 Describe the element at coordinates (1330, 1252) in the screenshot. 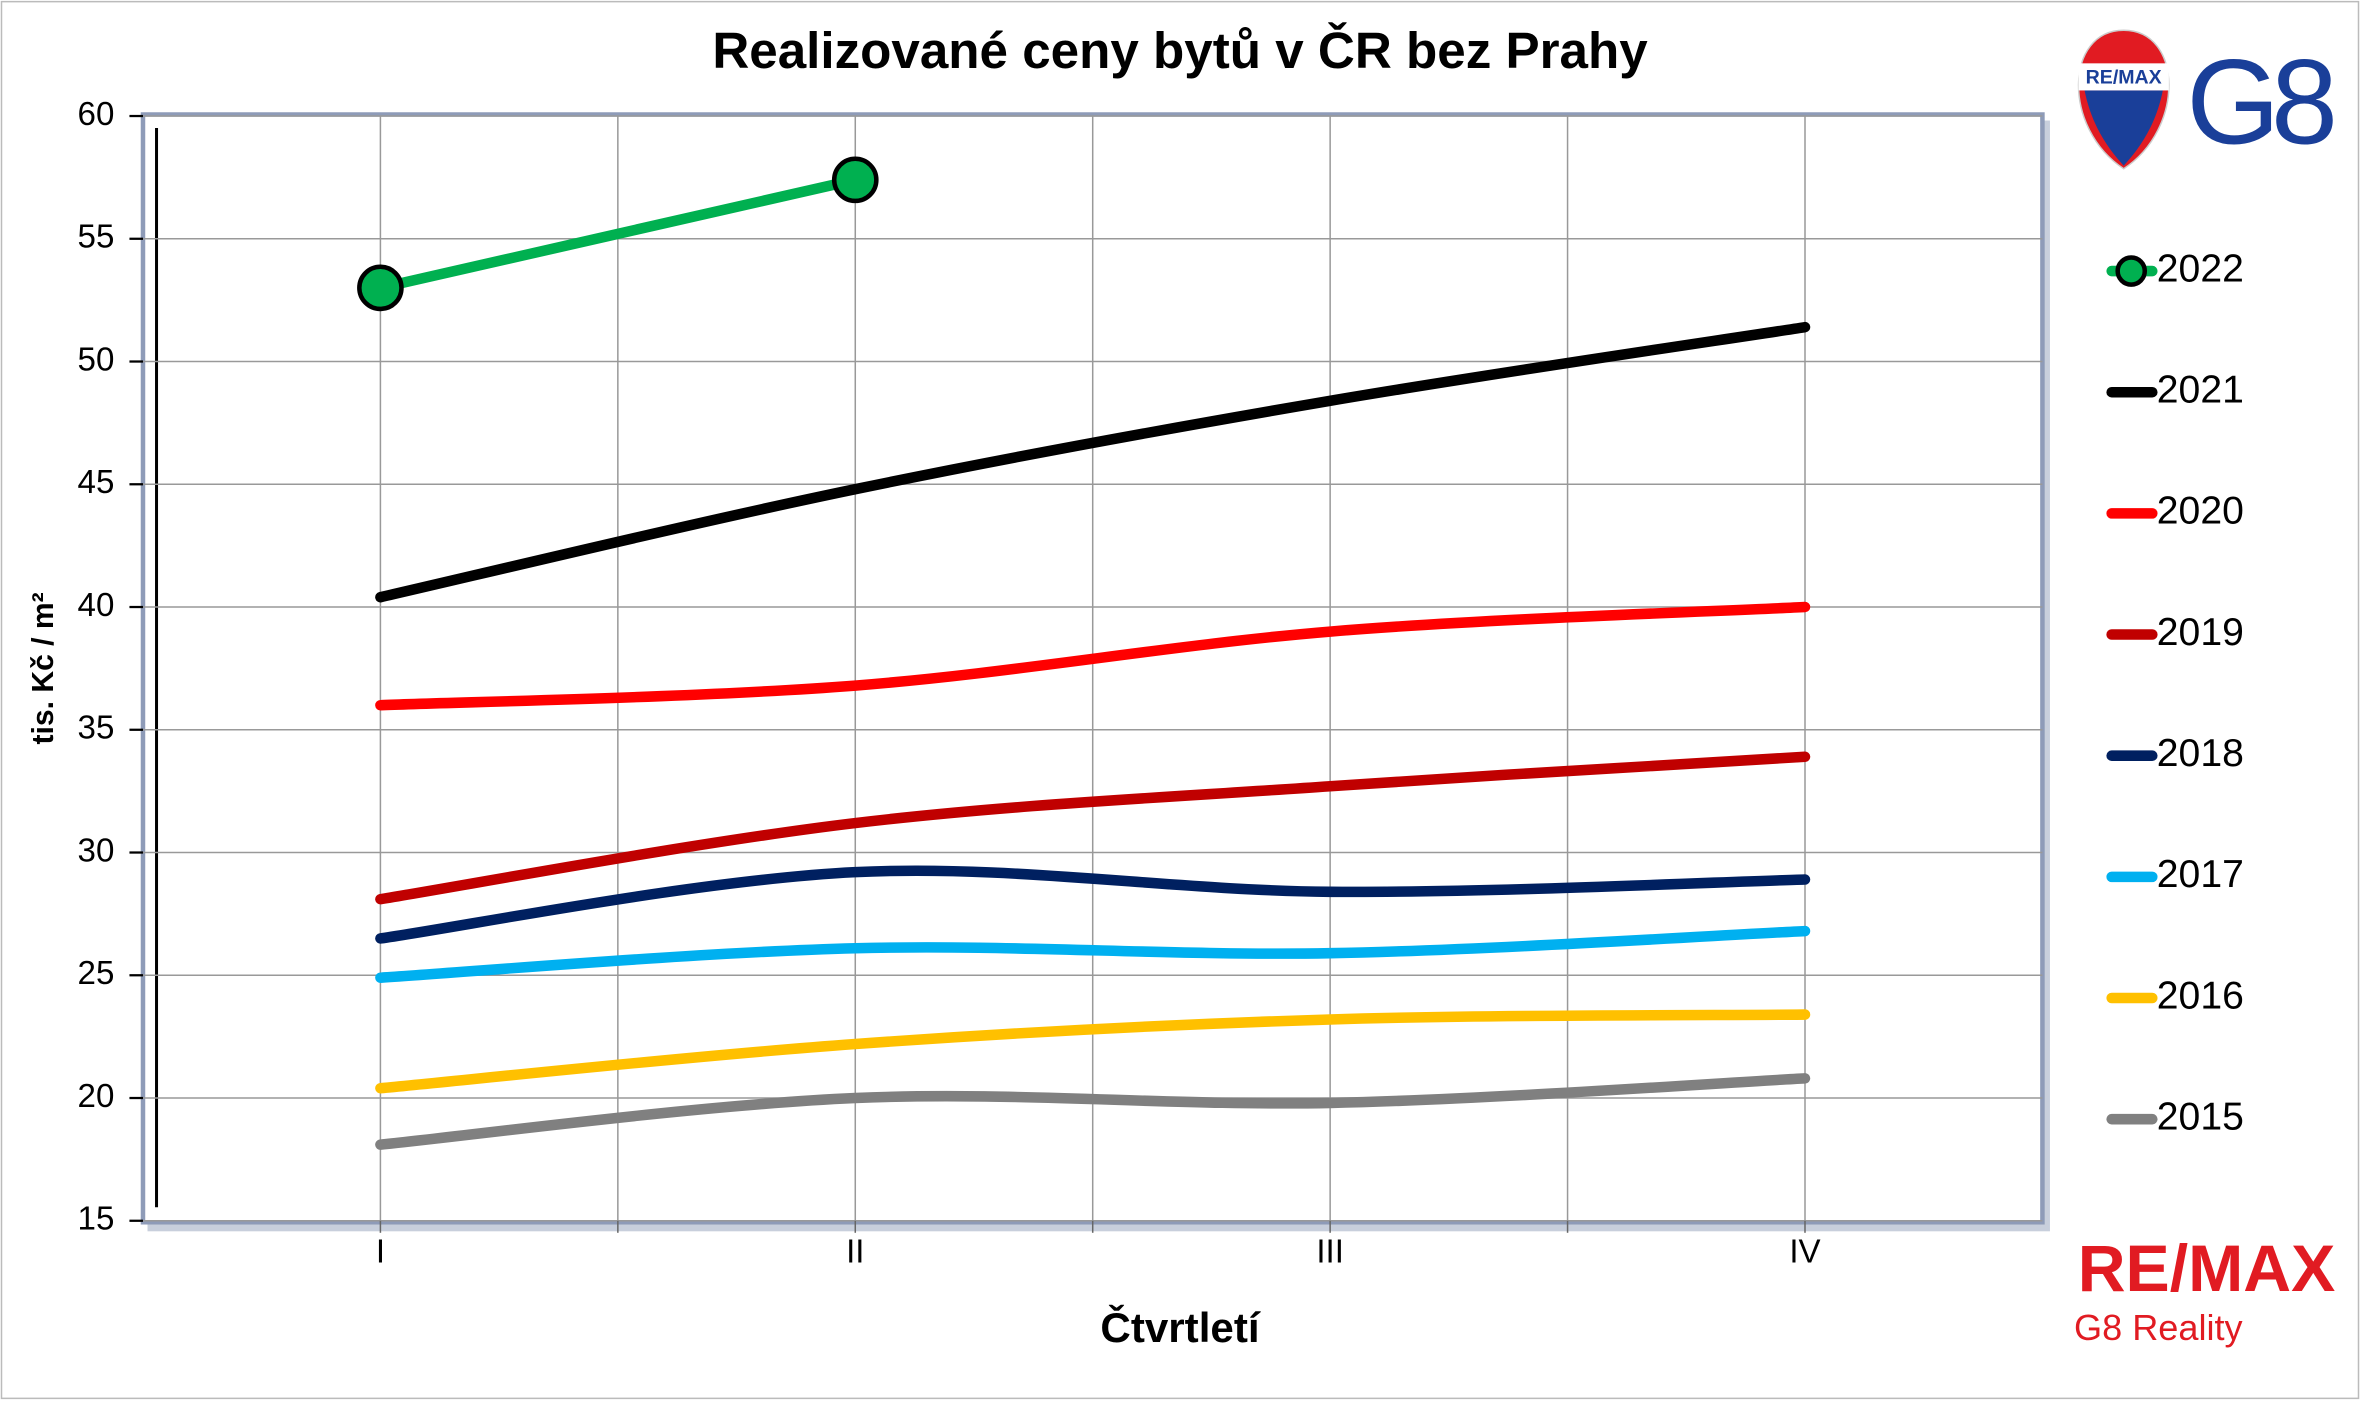

I see `x-tick-label: III` at that location.